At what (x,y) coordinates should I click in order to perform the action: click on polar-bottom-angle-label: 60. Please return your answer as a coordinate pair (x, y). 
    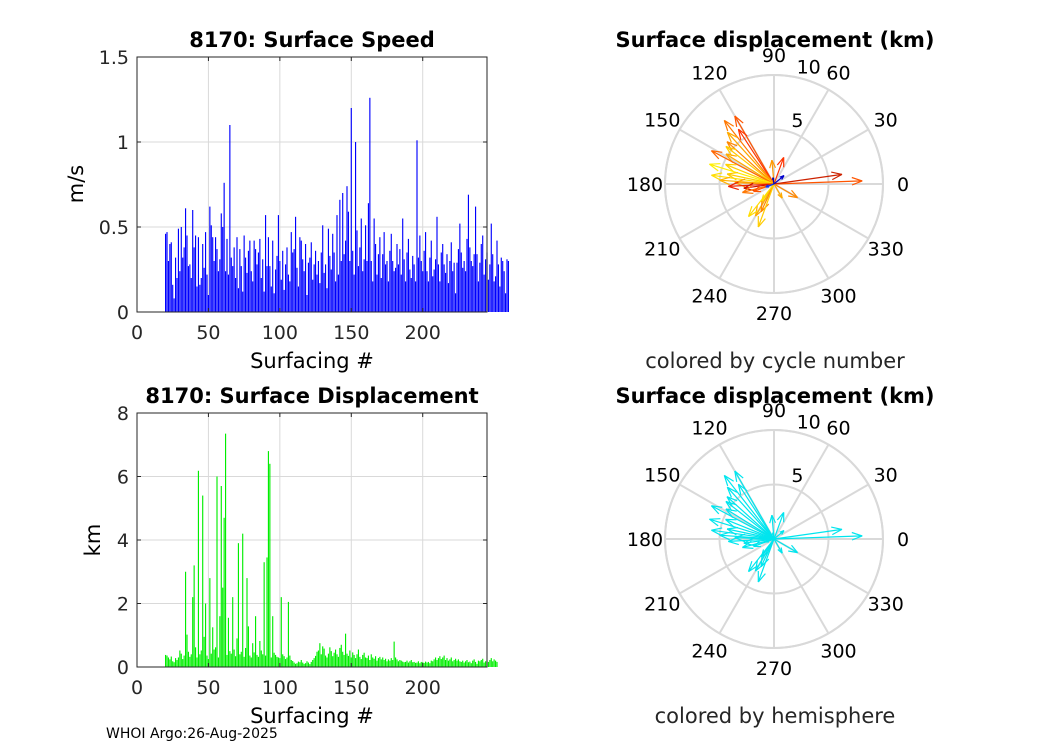
    Looking at the image, I should click on (838, 428).